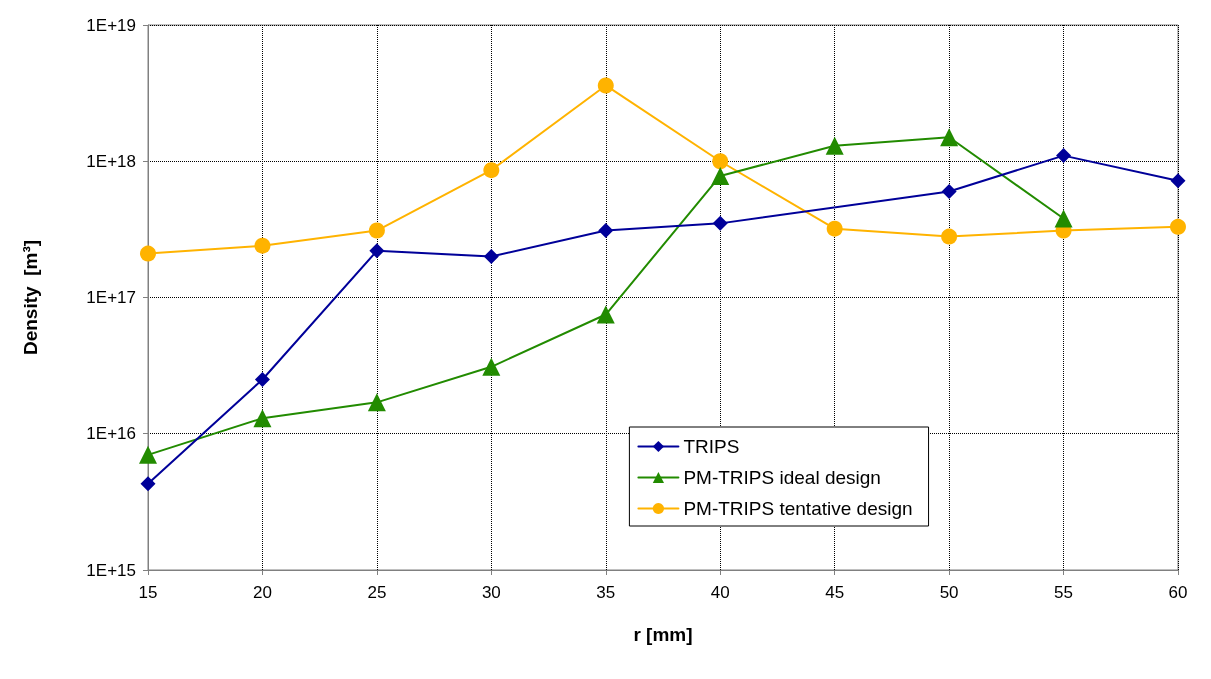 This screenshot has width=1211, height=679. Describe the element at coordinates (663, 634) in the screenshot. I see `x-axis-title: r [mm]` at that location.